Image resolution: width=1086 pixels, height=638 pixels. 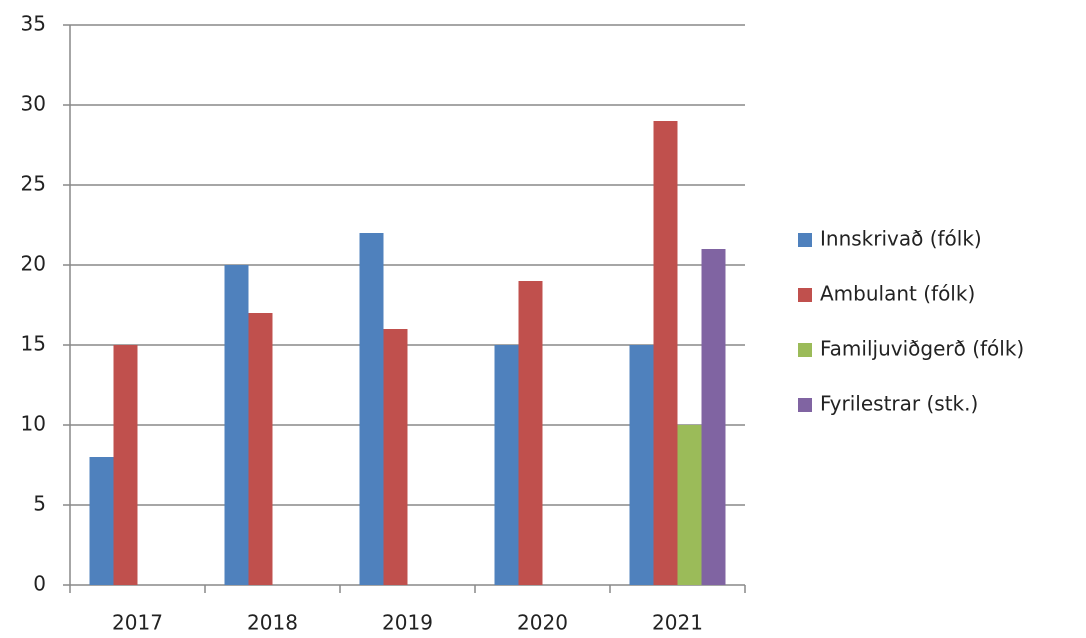 I want to click on x-tick-label: 2020, so click(x=542, y=623).